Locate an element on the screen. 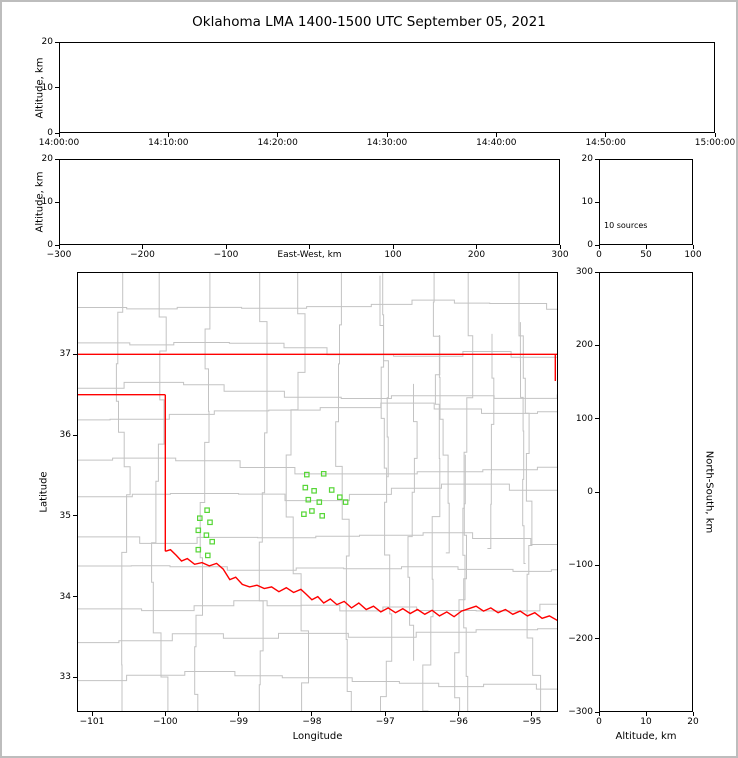  x-tick-label: −101 is located at coordinates (92, 722).